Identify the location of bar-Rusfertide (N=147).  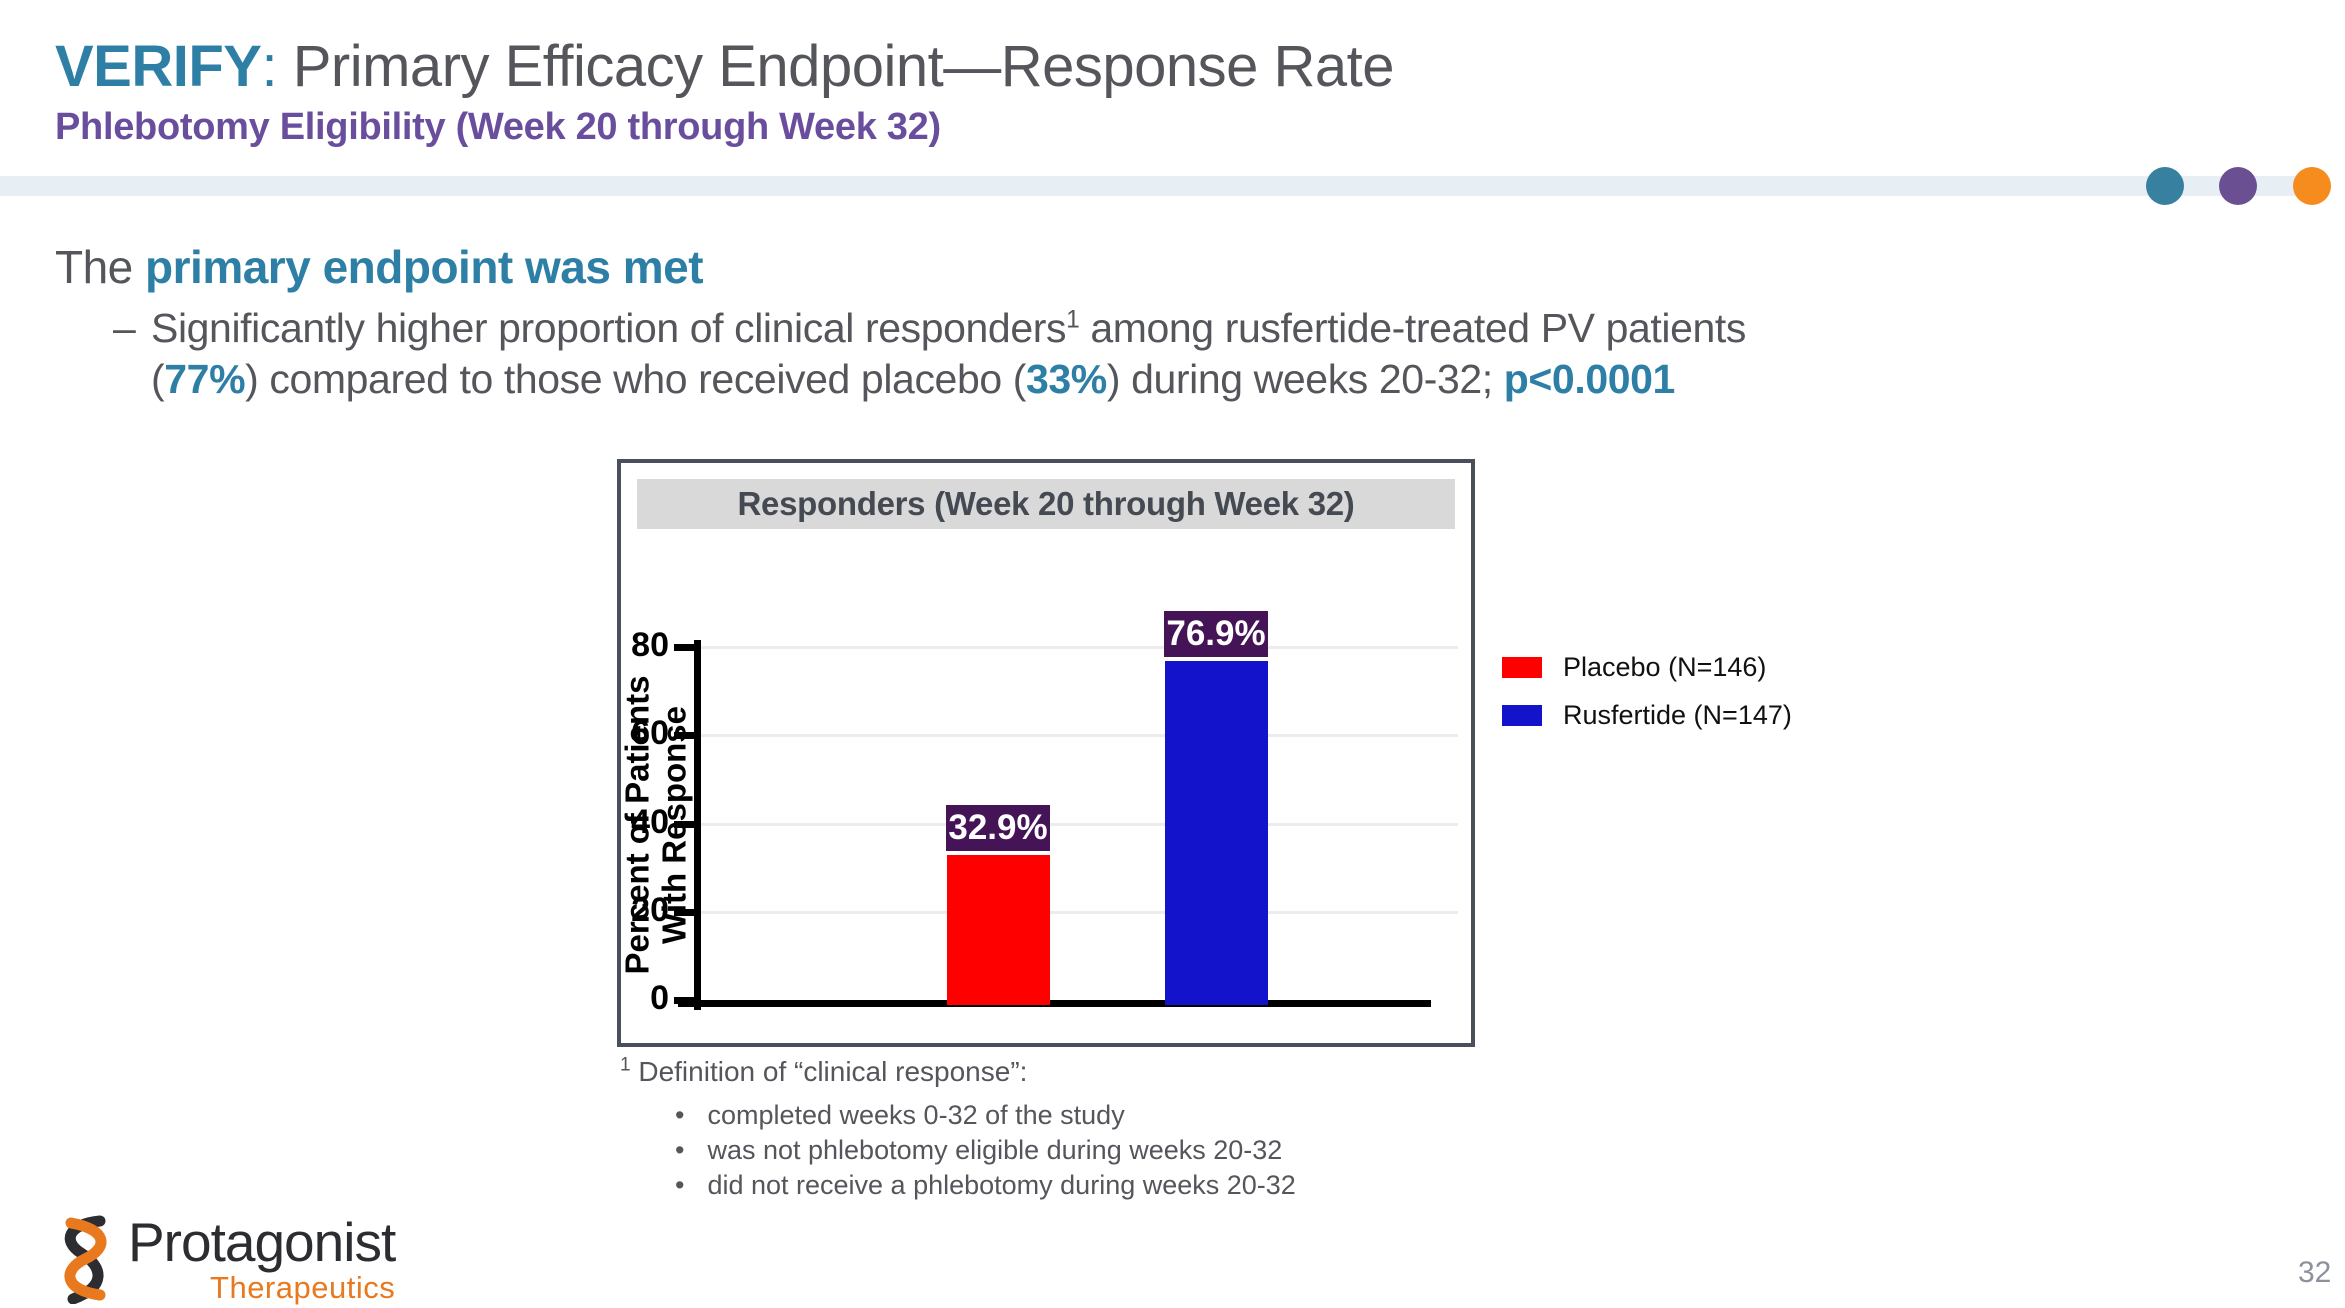
(1216, 833).